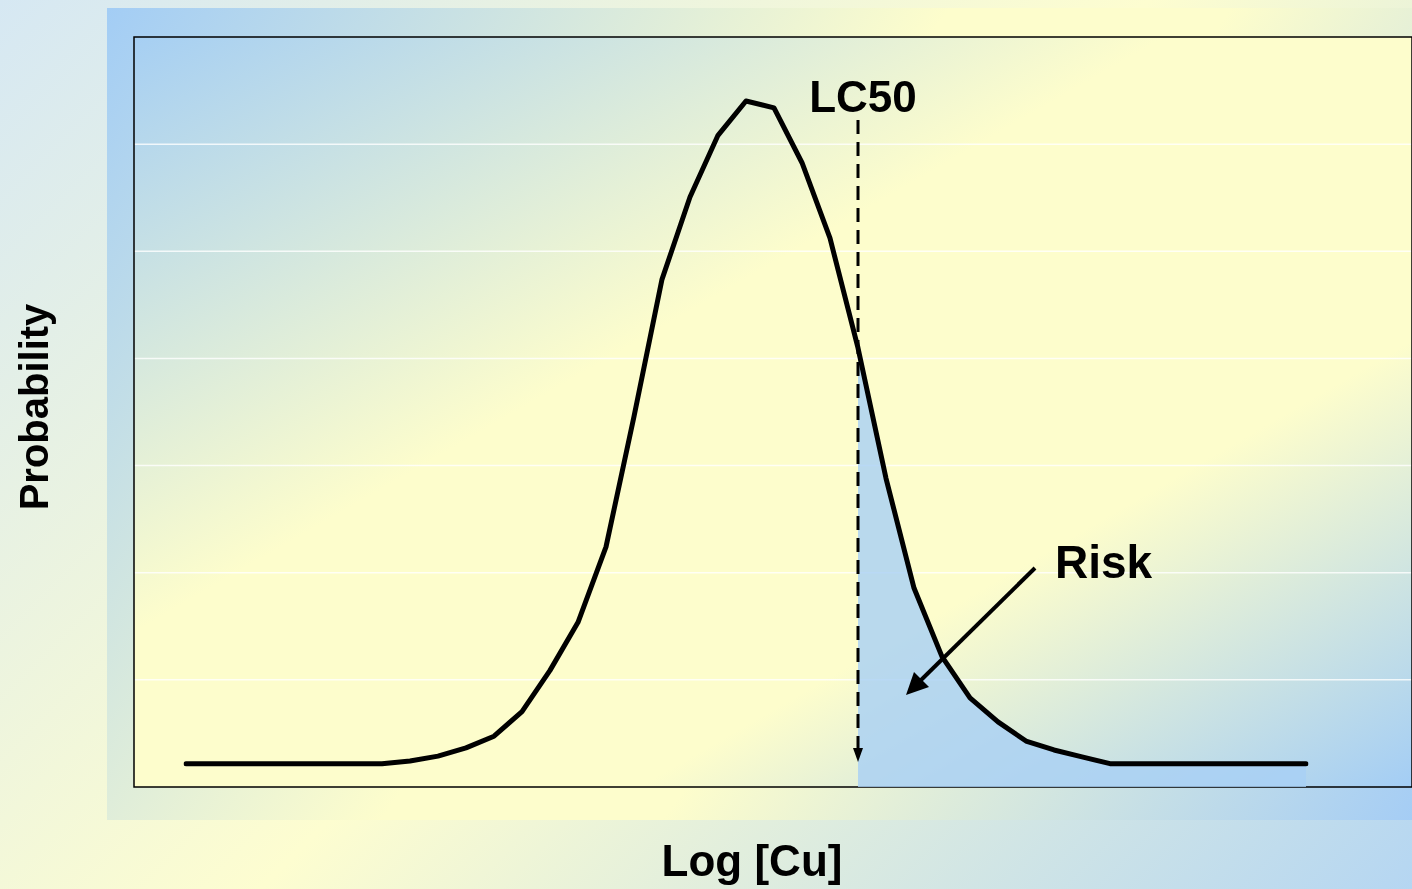  Describe the element at coordinates (863, 97) in the screenshot. I see `annotation: LC50` at that location.